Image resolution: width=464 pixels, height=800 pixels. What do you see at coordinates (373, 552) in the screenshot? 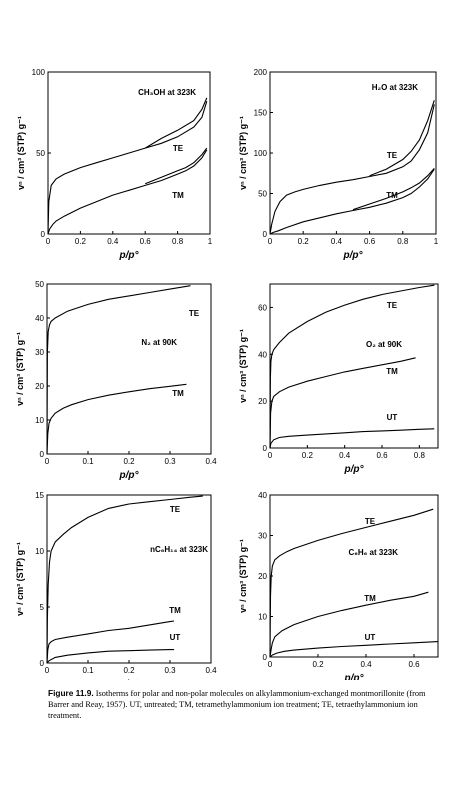
I see `panel-annotation: C₆H₆ at 323K` at bounding box center [373, 552].